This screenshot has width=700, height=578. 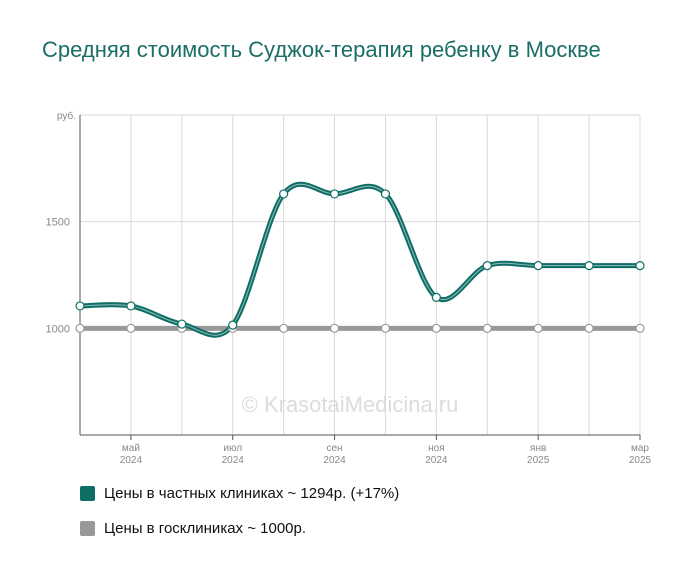 I want to click on y-tick-label: 1500, so click(x=58, y=223).